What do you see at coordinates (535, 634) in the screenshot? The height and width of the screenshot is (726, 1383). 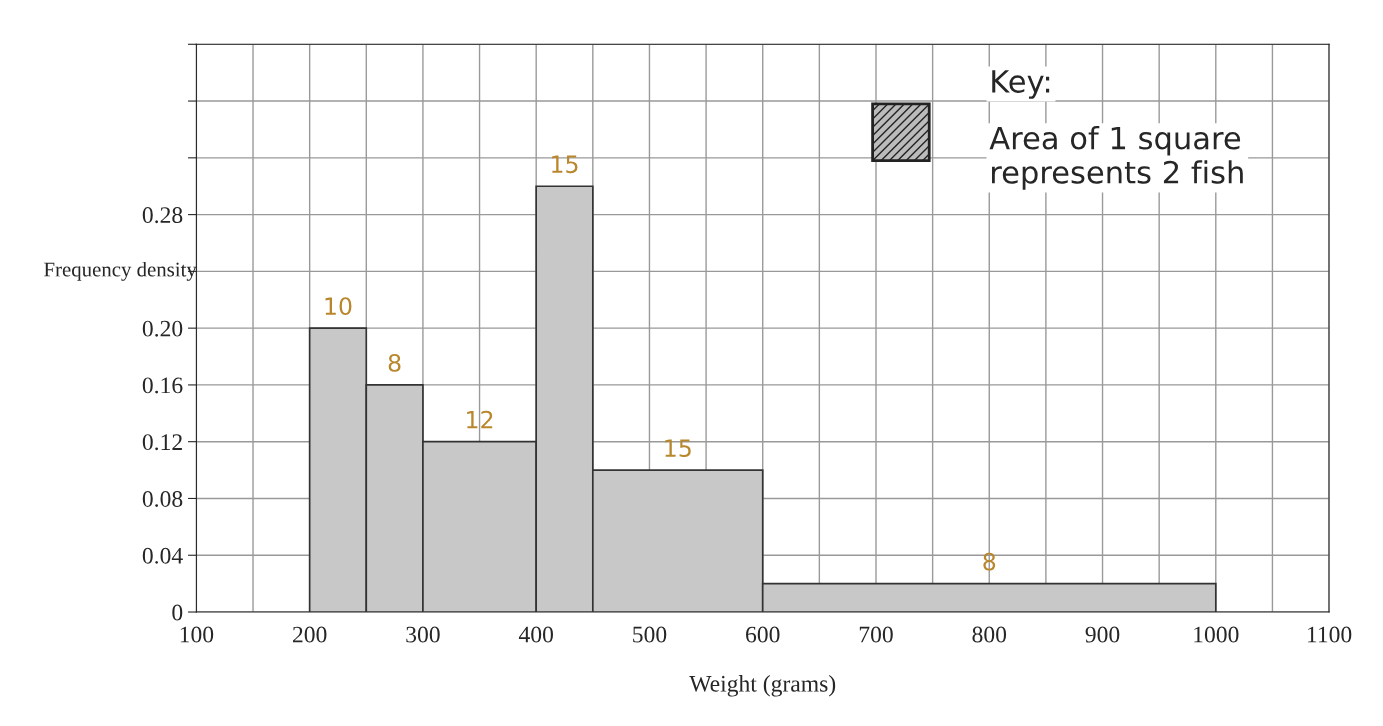 I see `x-tick-label: 400` at bounding box center [535, 634].